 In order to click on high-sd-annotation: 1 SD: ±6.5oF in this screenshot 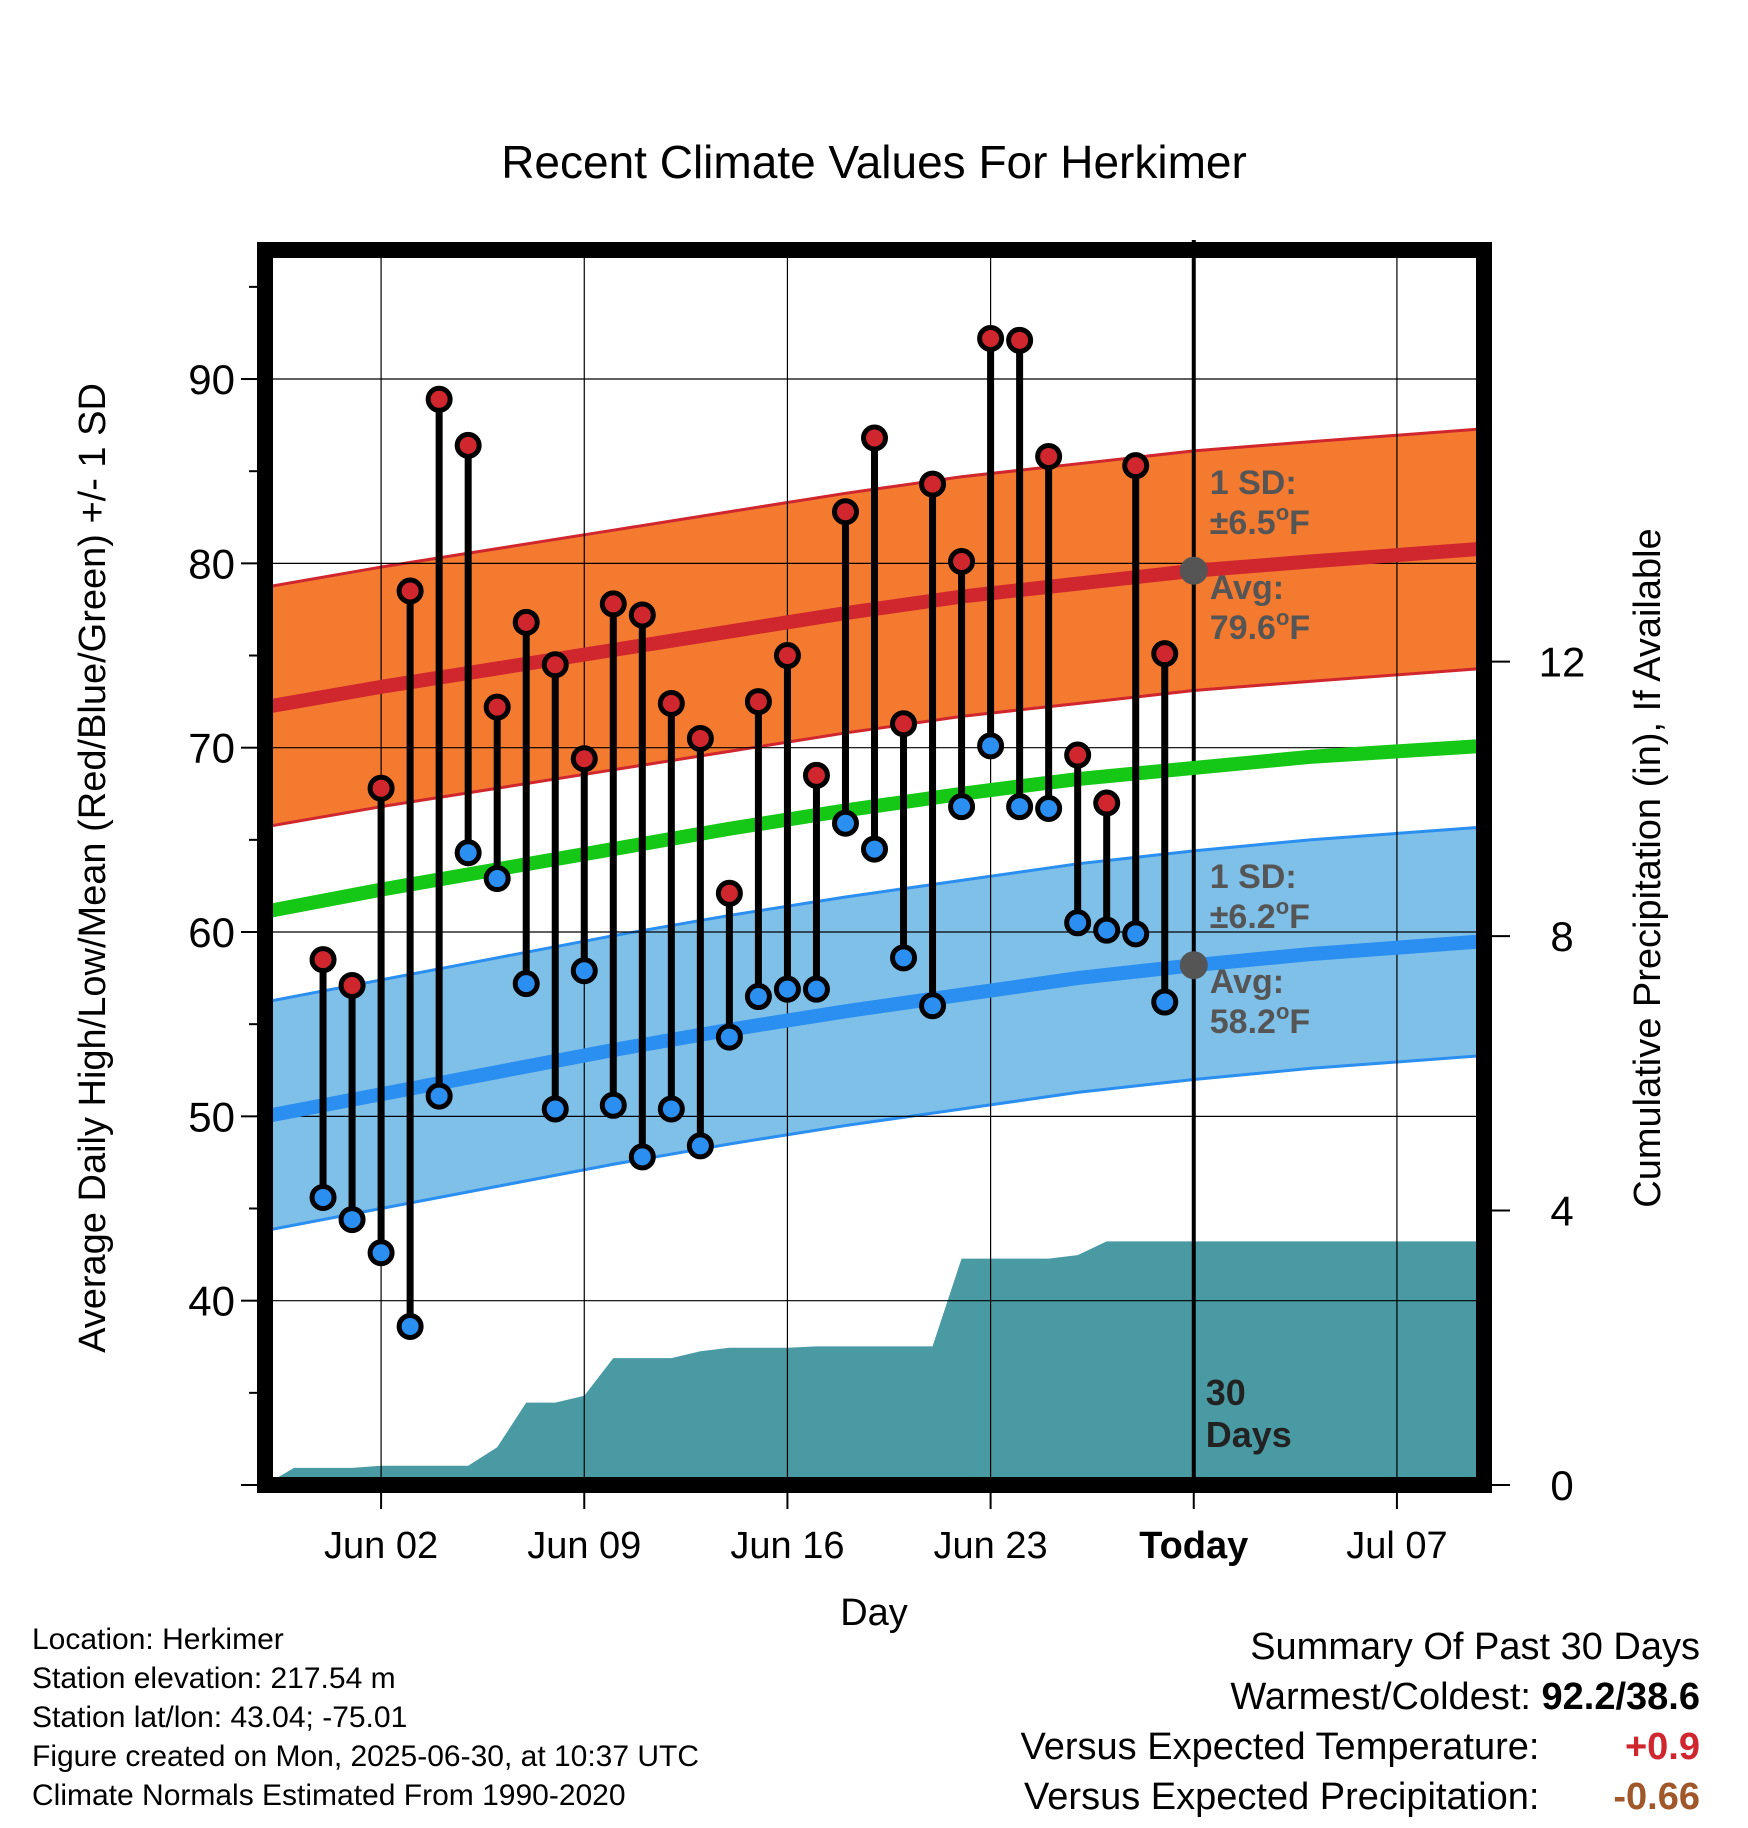, I will do `click(1260, 503)`.